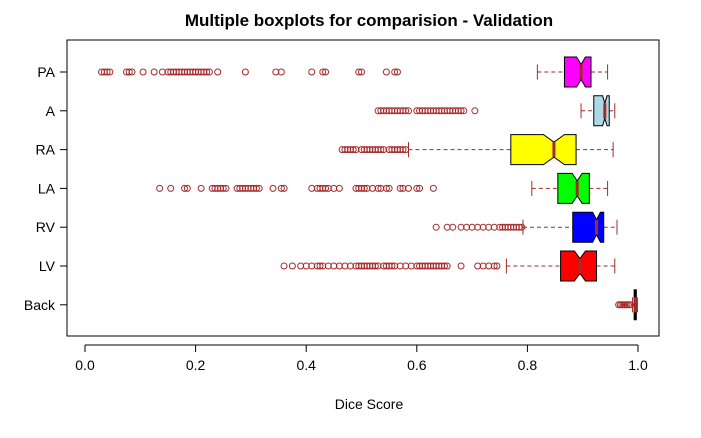 The width and height of the screenshot is (701, 438). What do you see at coordinates (353, 72) in the screenshot?
I see `box-pa` at bounding box center [353, 72].